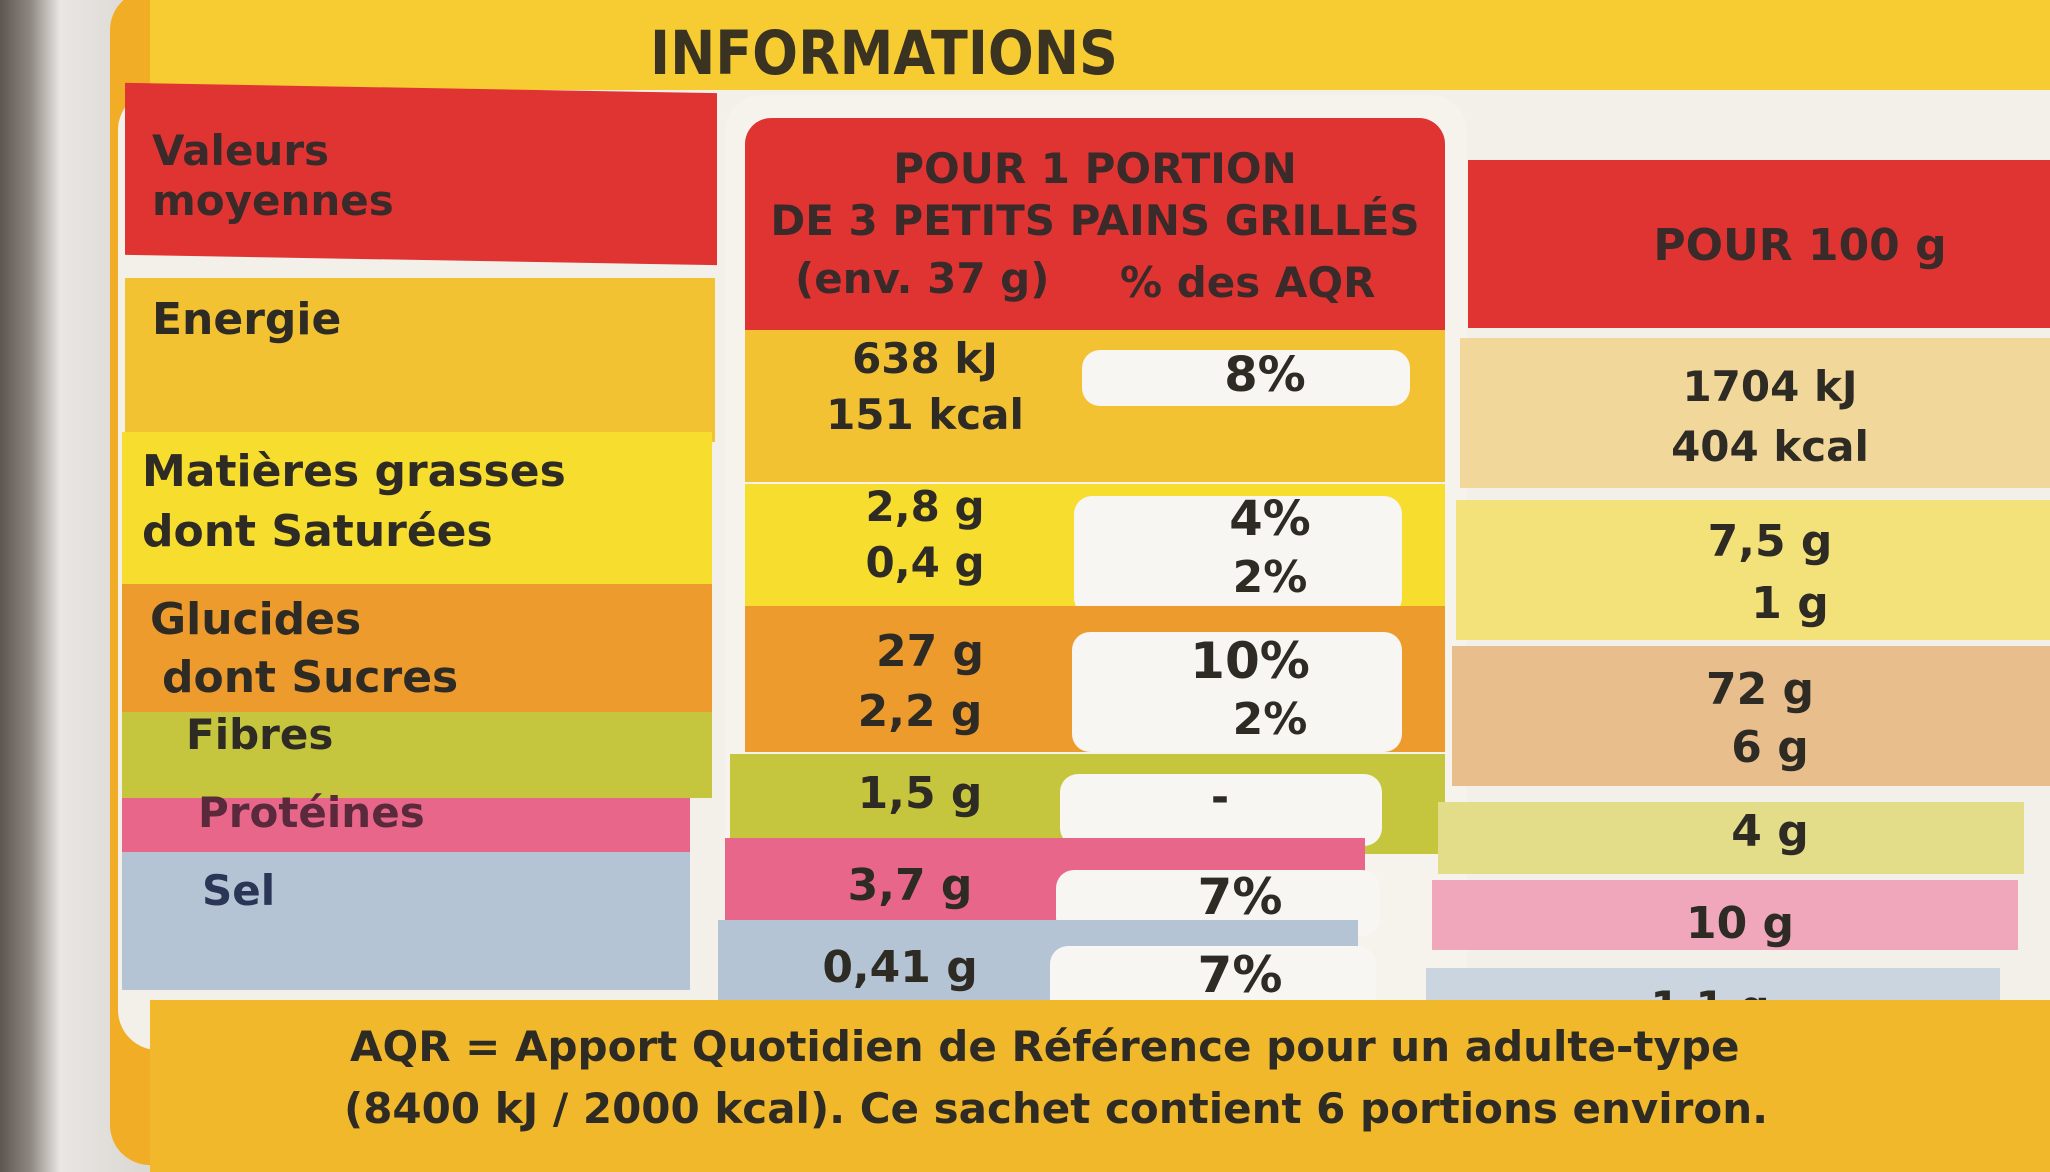 Image resolution: width=2050 pixels, height=1172 pixels. What do you see at coordinates (1770, 831) in the screenshot?
I see `row-fibres-per100: 4 g` at bounding box center [1770, 831].